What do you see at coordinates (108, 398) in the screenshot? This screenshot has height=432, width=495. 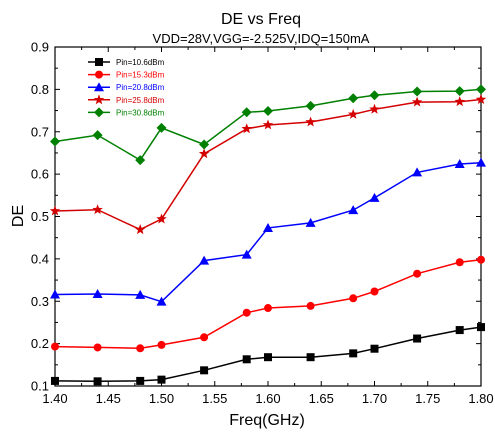 I see `x-tick-label: 1.45` at bounding box center [108, 398].